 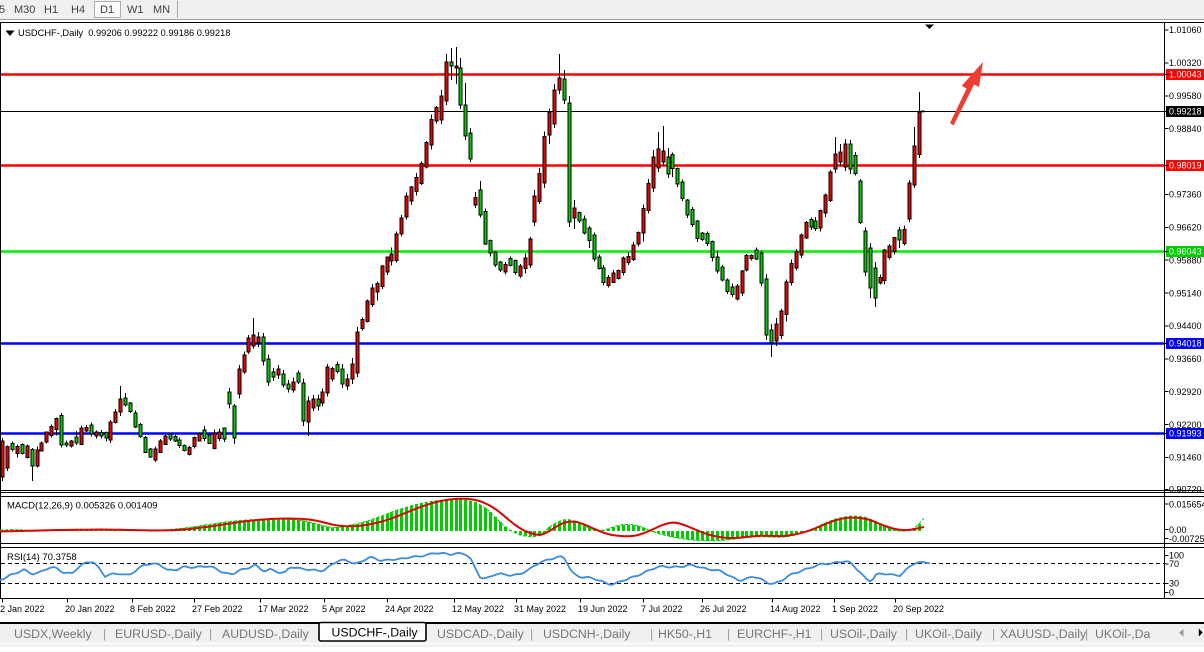 What do you see at coordinates (1185, 63) in the screenshot?
I see `svg-text: 1.00320` at bounding box center [1185, 63].